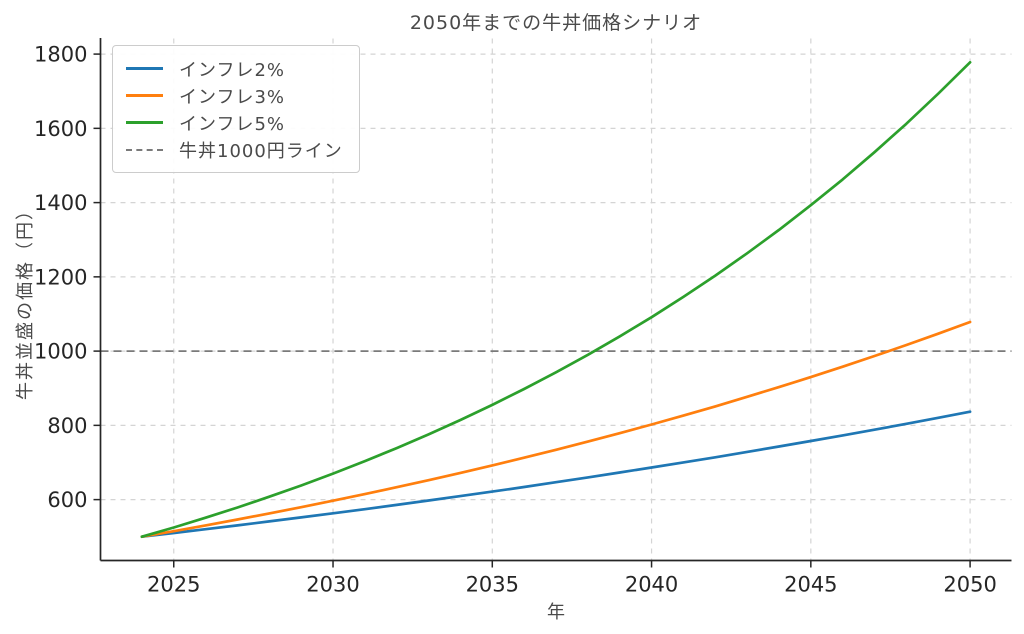 The width and height of the screenshot is (1024, 634). Describe the element at coordinates (144, 149) in the screenshot. I see `legend-line-sample-reference` at that location.